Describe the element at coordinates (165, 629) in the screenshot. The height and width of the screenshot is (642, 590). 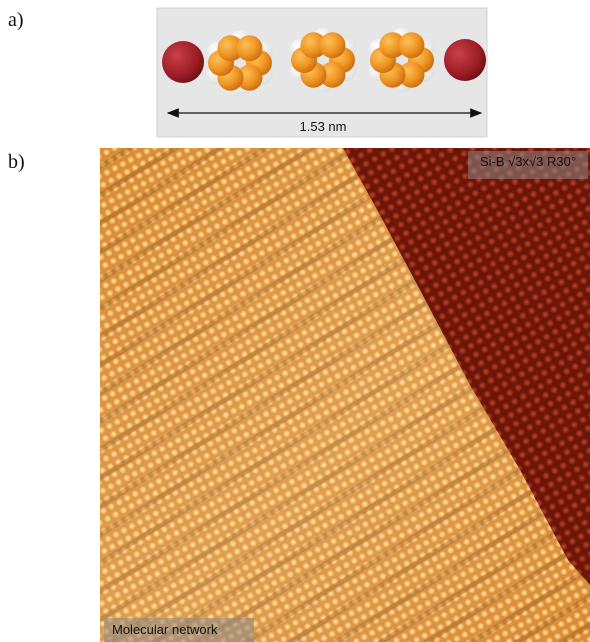
I see `network-label: Molecular network` at that location.